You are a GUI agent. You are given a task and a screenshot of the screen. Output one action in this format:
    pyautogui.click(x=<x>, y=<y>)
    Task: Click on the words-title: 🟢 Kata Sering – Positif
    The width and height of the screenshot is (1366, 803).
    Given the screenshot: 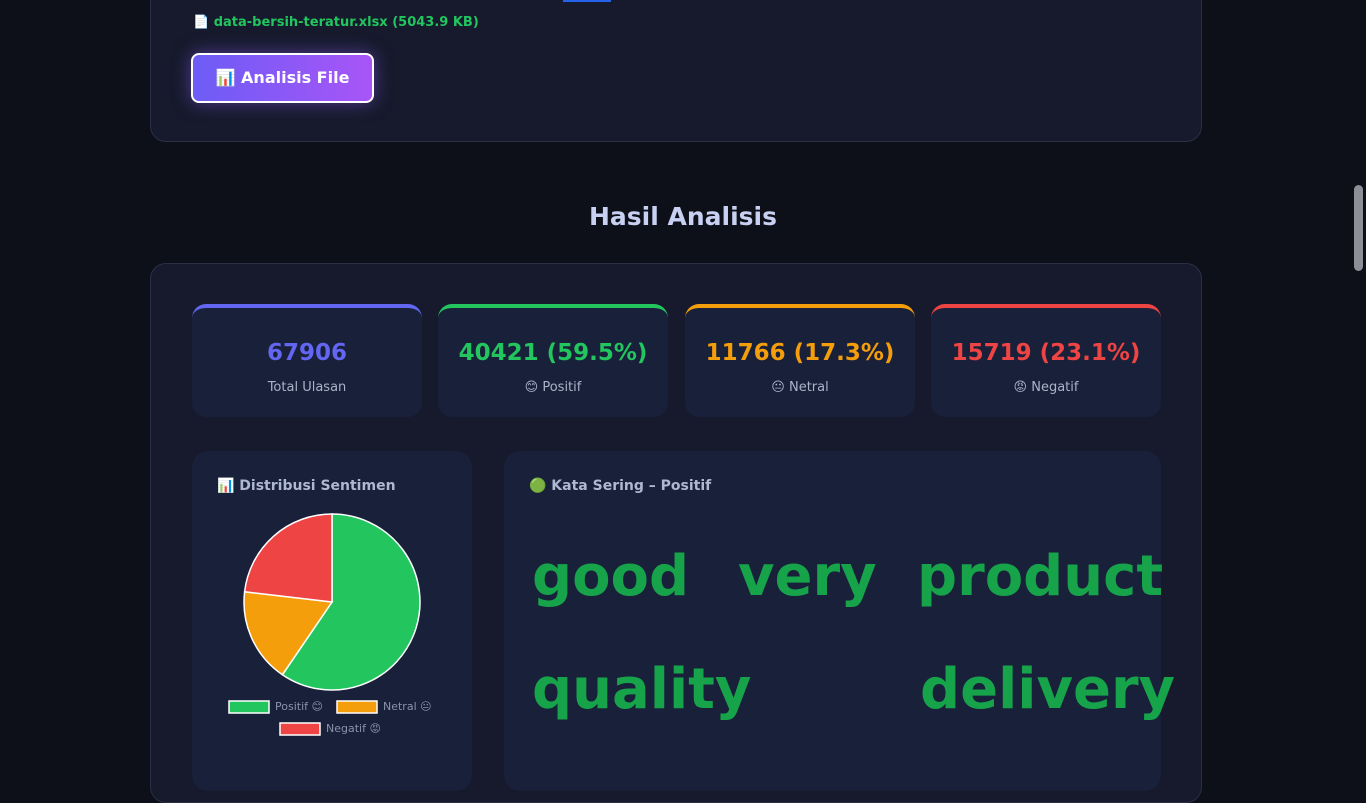 What is the action you would take?
    pyautogui.click(x=620, y=486)
    